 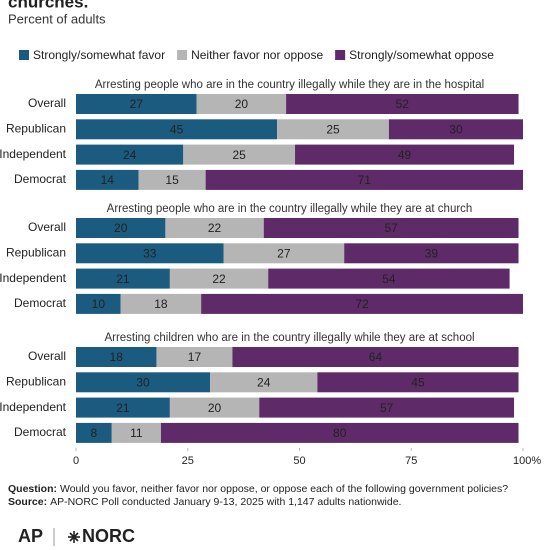 I want to click on data-label: 64, so click(x=376, y=357).